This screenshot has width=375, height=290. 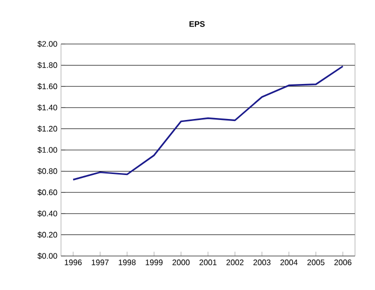 What do you see at coordinates (197, 24) in the screenshot?
I see `chart-title: EPS` at bounding box center [197, 24].